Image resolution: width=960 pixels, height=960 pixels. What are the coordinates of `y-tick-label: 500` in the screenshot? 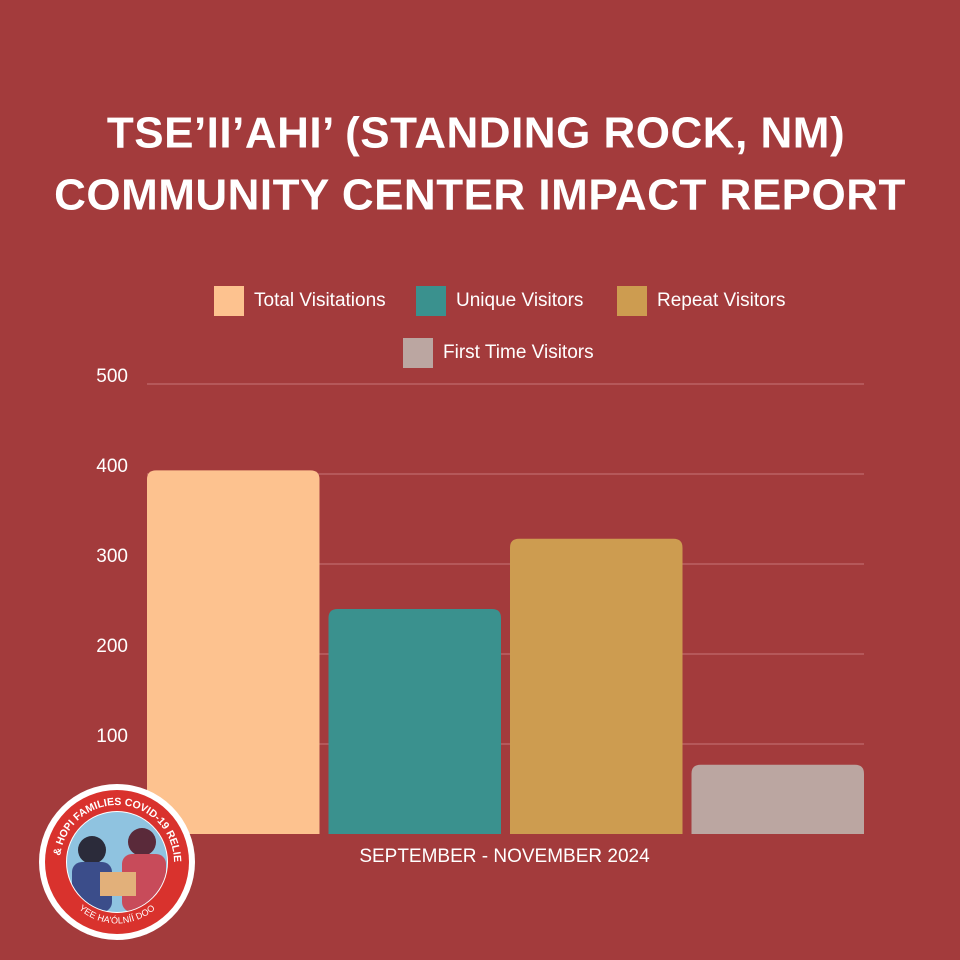 It's located at (112, 376).